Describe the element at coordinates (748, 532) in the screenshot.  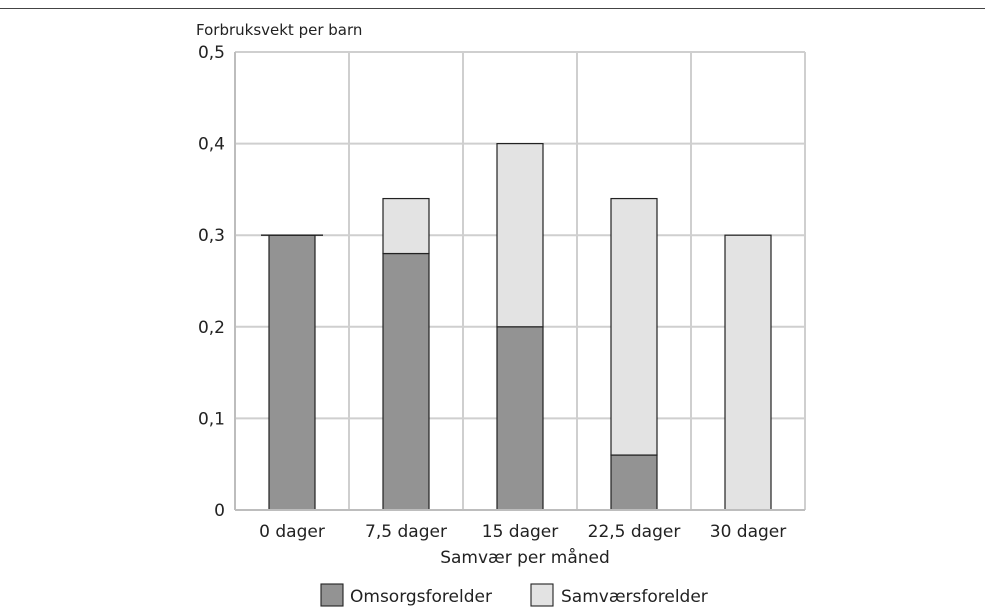
I see `x-tick-label: 30 dager` at that location.